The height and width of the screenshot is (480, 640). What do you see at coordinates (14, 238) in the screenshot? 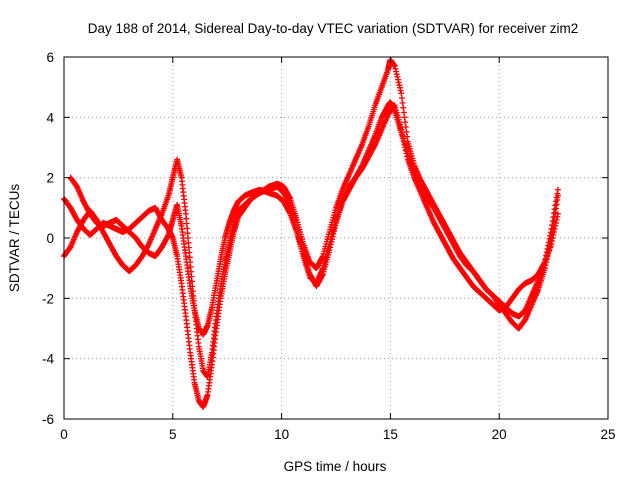
I see `y-axis-label: SDTVAR / TECUs` at bounding box center [14, 238].